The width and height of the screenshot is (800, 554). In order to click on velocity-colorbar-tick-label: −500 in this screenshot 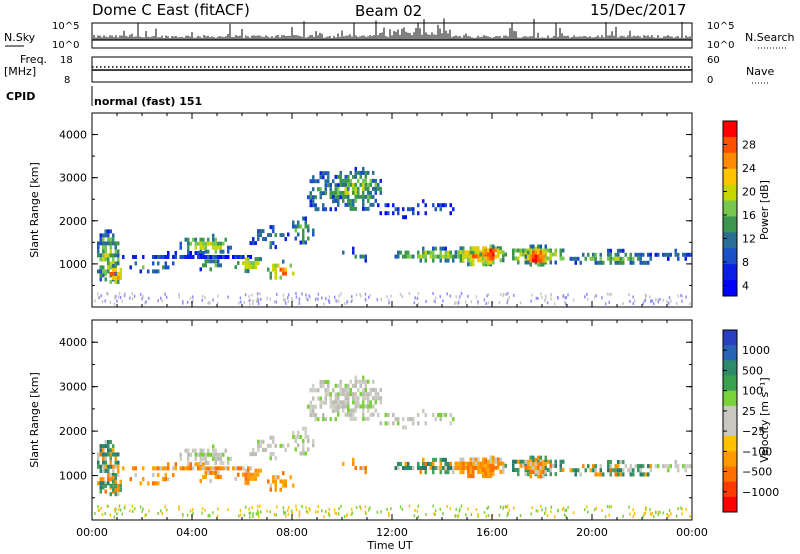, I will do `click(757, 472)`.